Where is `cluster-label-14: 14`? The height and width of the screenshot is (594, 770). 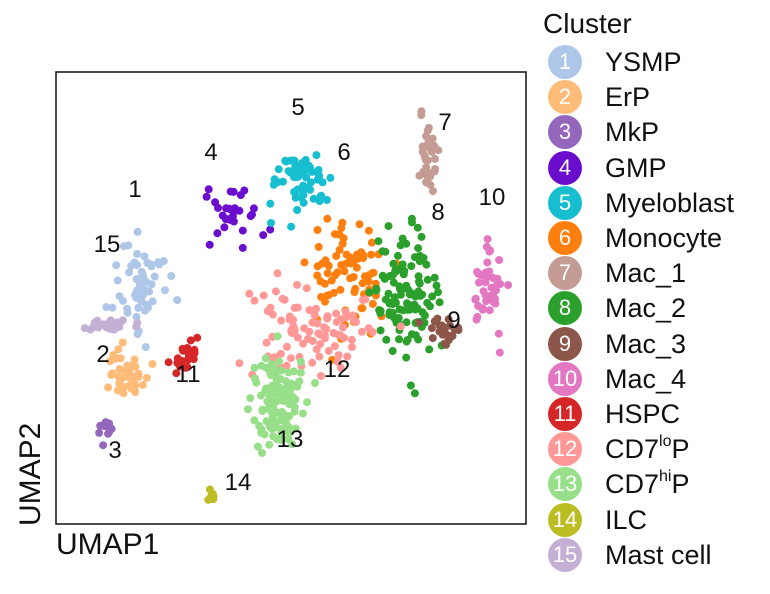
cluster-label-14: 14 is located at coordinates (238, 482).